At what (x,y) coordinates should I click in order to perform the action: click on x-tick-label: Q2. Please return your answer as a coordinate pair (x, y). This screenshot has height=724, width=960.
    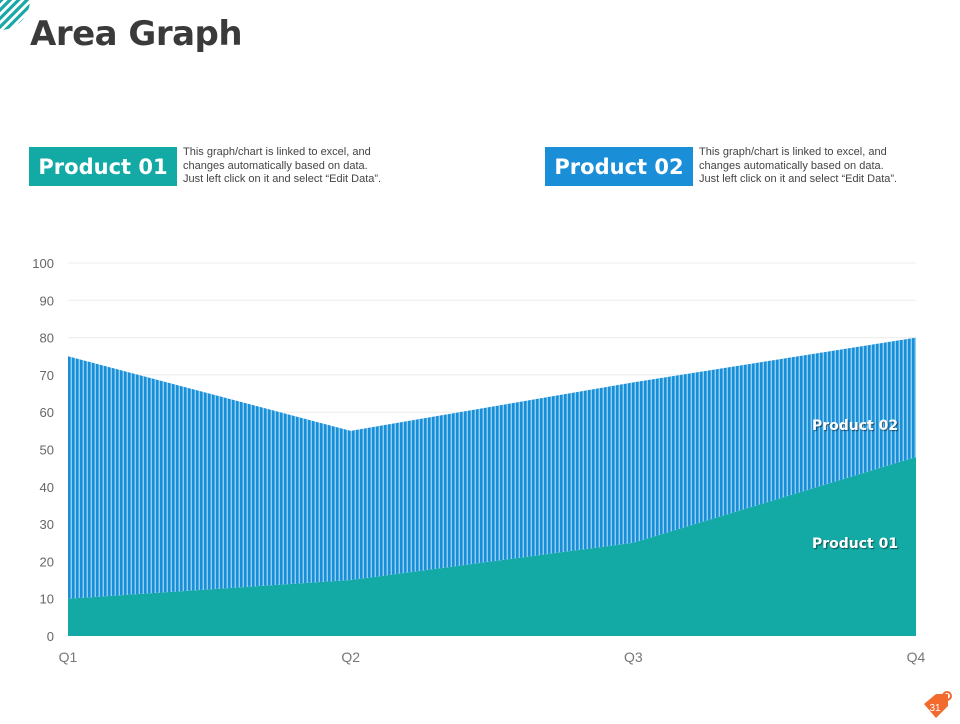
    Looking at the image, I should click on (350, 657).